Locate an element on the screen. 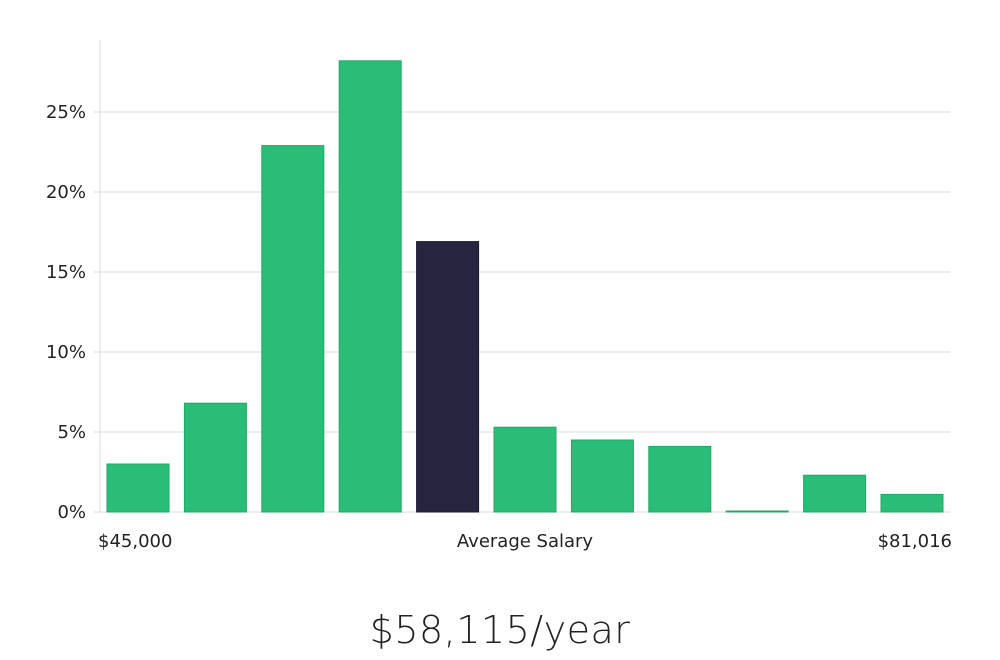 This screenshot has width=1000, height=660. bar-highlighted is located at coordinates (448, 377).